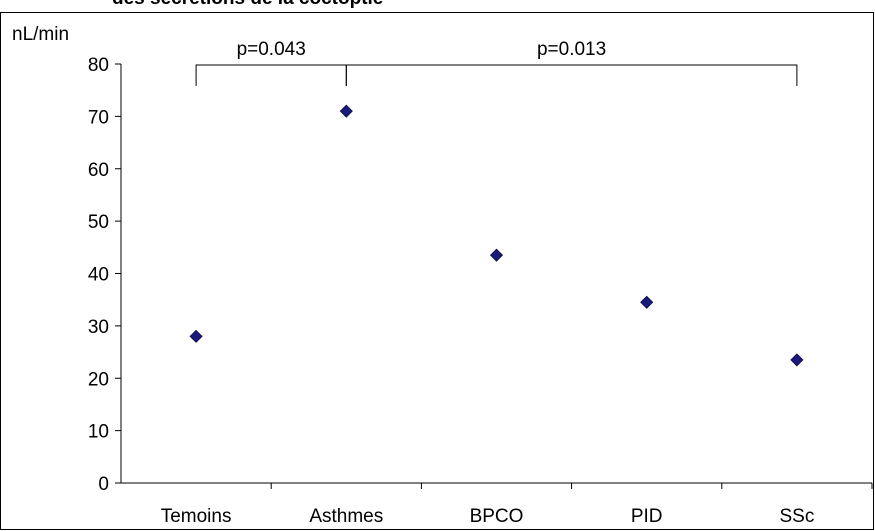 The image size is (875, 531). I want to click on y-tick-label: 80, so click(98, 65).